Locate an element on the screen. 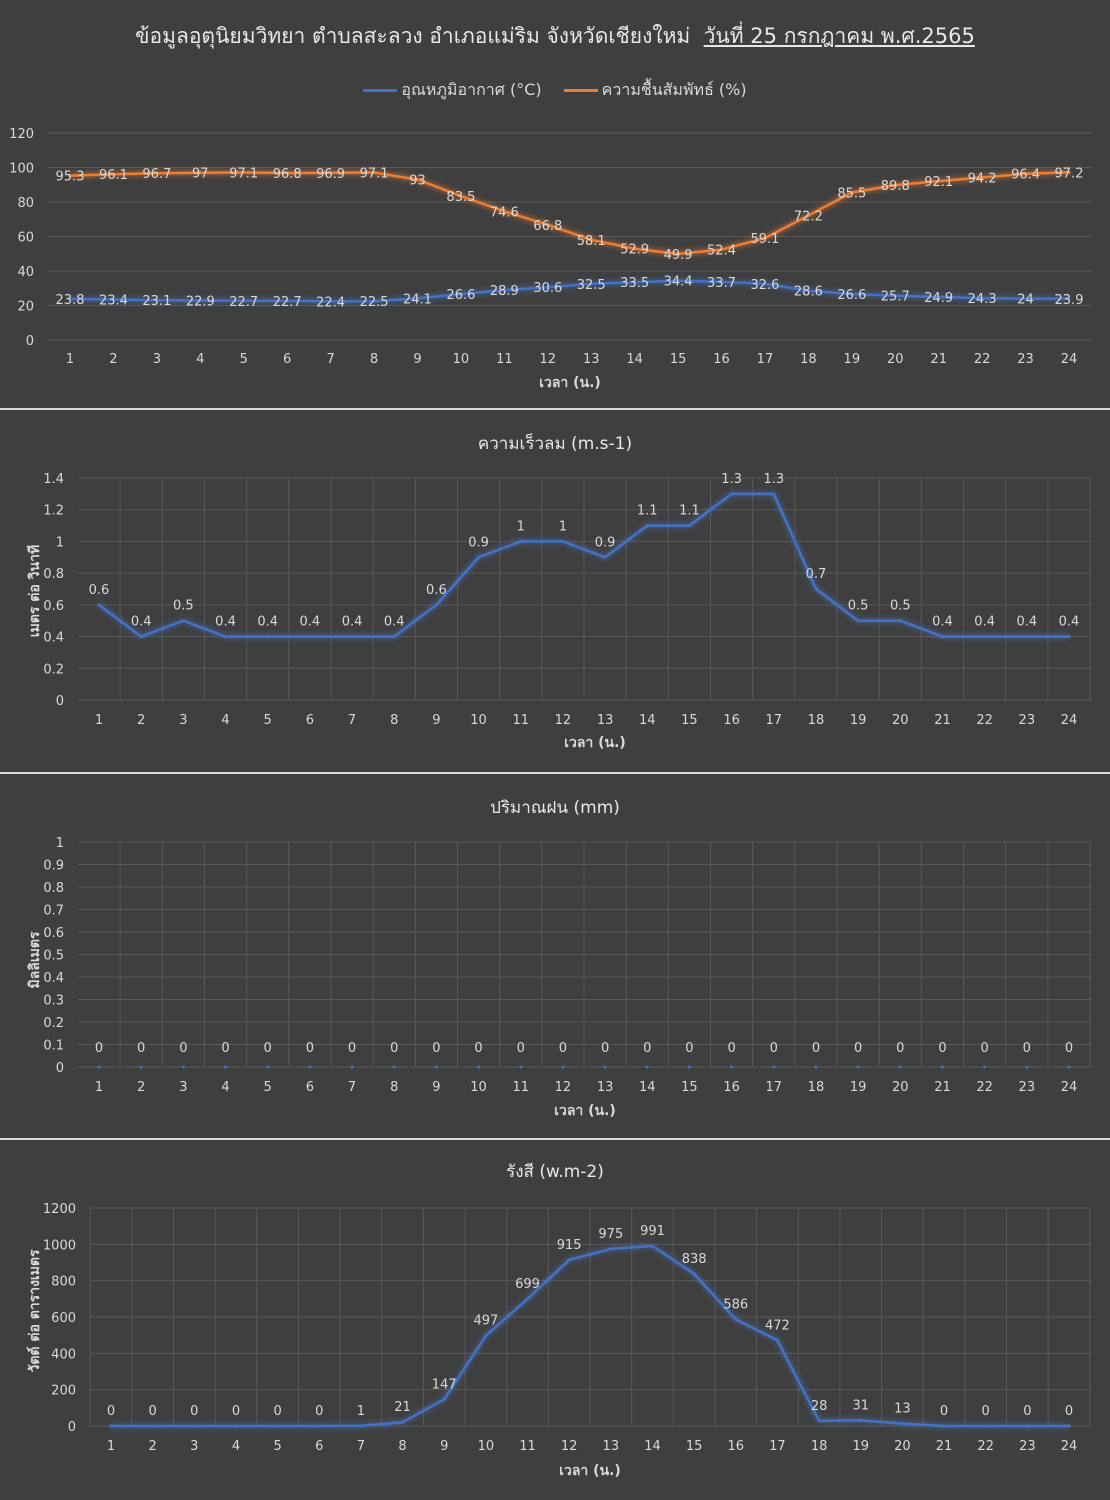 The height and width of the screenshot is (1500, 1110). data-label: 49.9 is located at coordinates (678, 255).